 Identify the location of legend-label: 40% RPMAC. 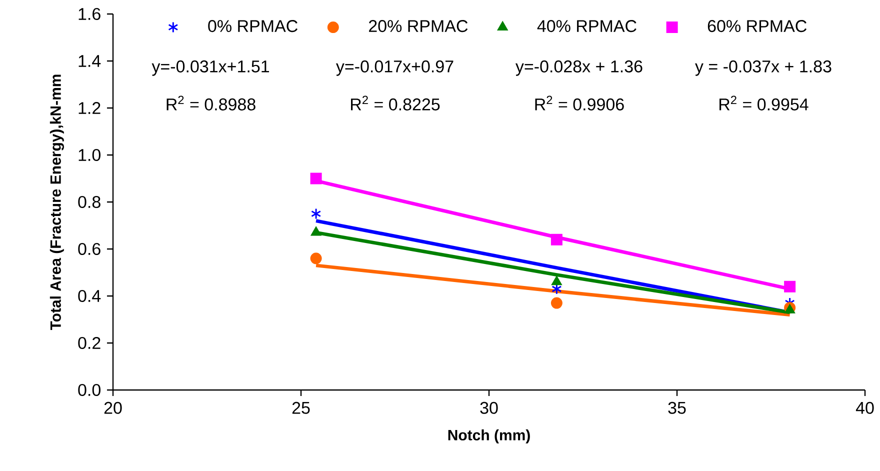
(586, 26).